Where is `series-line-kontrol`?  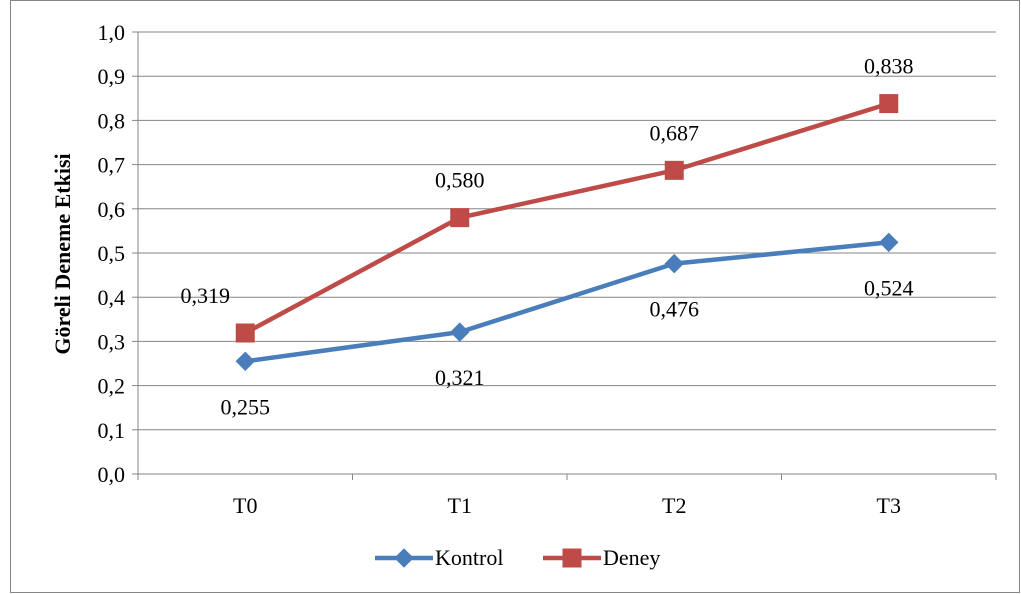
series-line-kontrol is located at coordinates (566, 302).